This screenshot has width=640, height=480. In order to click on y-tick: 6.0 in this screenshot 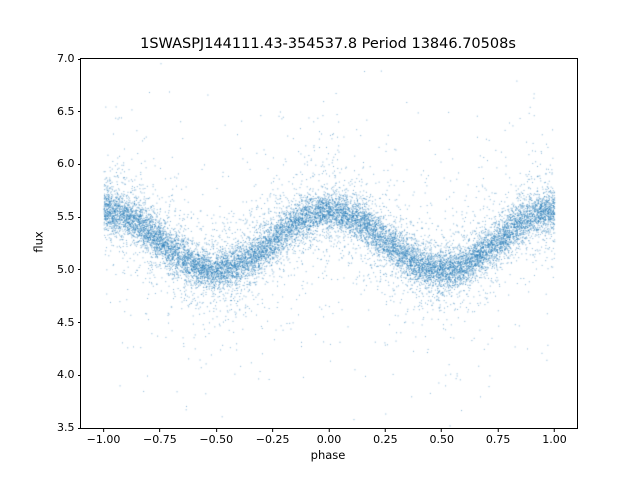, I will do `click(64, 164)`.